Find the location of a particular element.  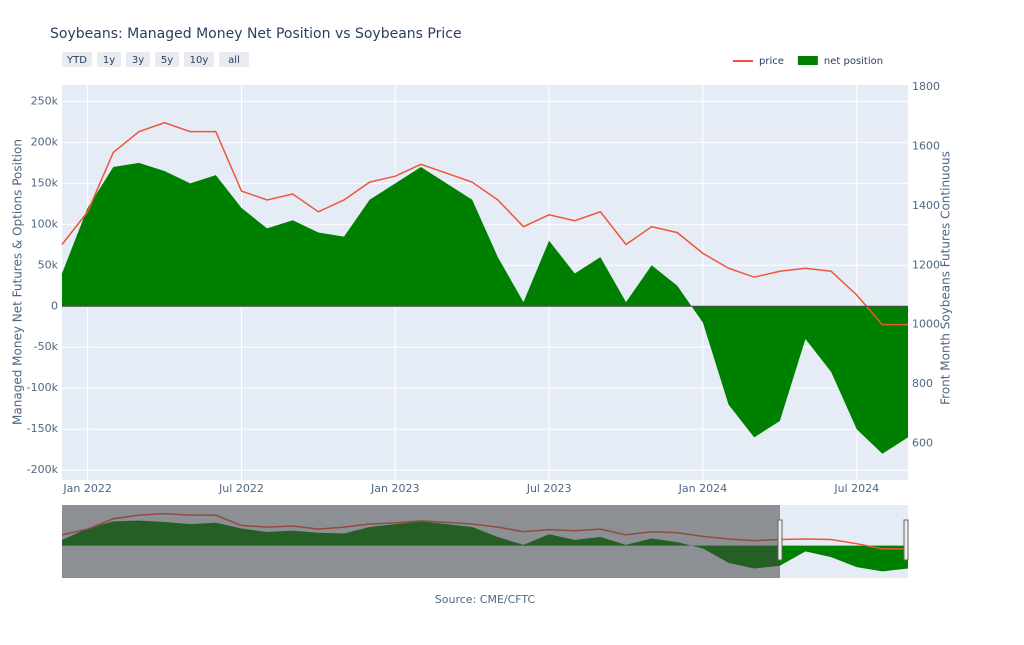

y-tick-label: 150k is located at coordinates (45, 182).